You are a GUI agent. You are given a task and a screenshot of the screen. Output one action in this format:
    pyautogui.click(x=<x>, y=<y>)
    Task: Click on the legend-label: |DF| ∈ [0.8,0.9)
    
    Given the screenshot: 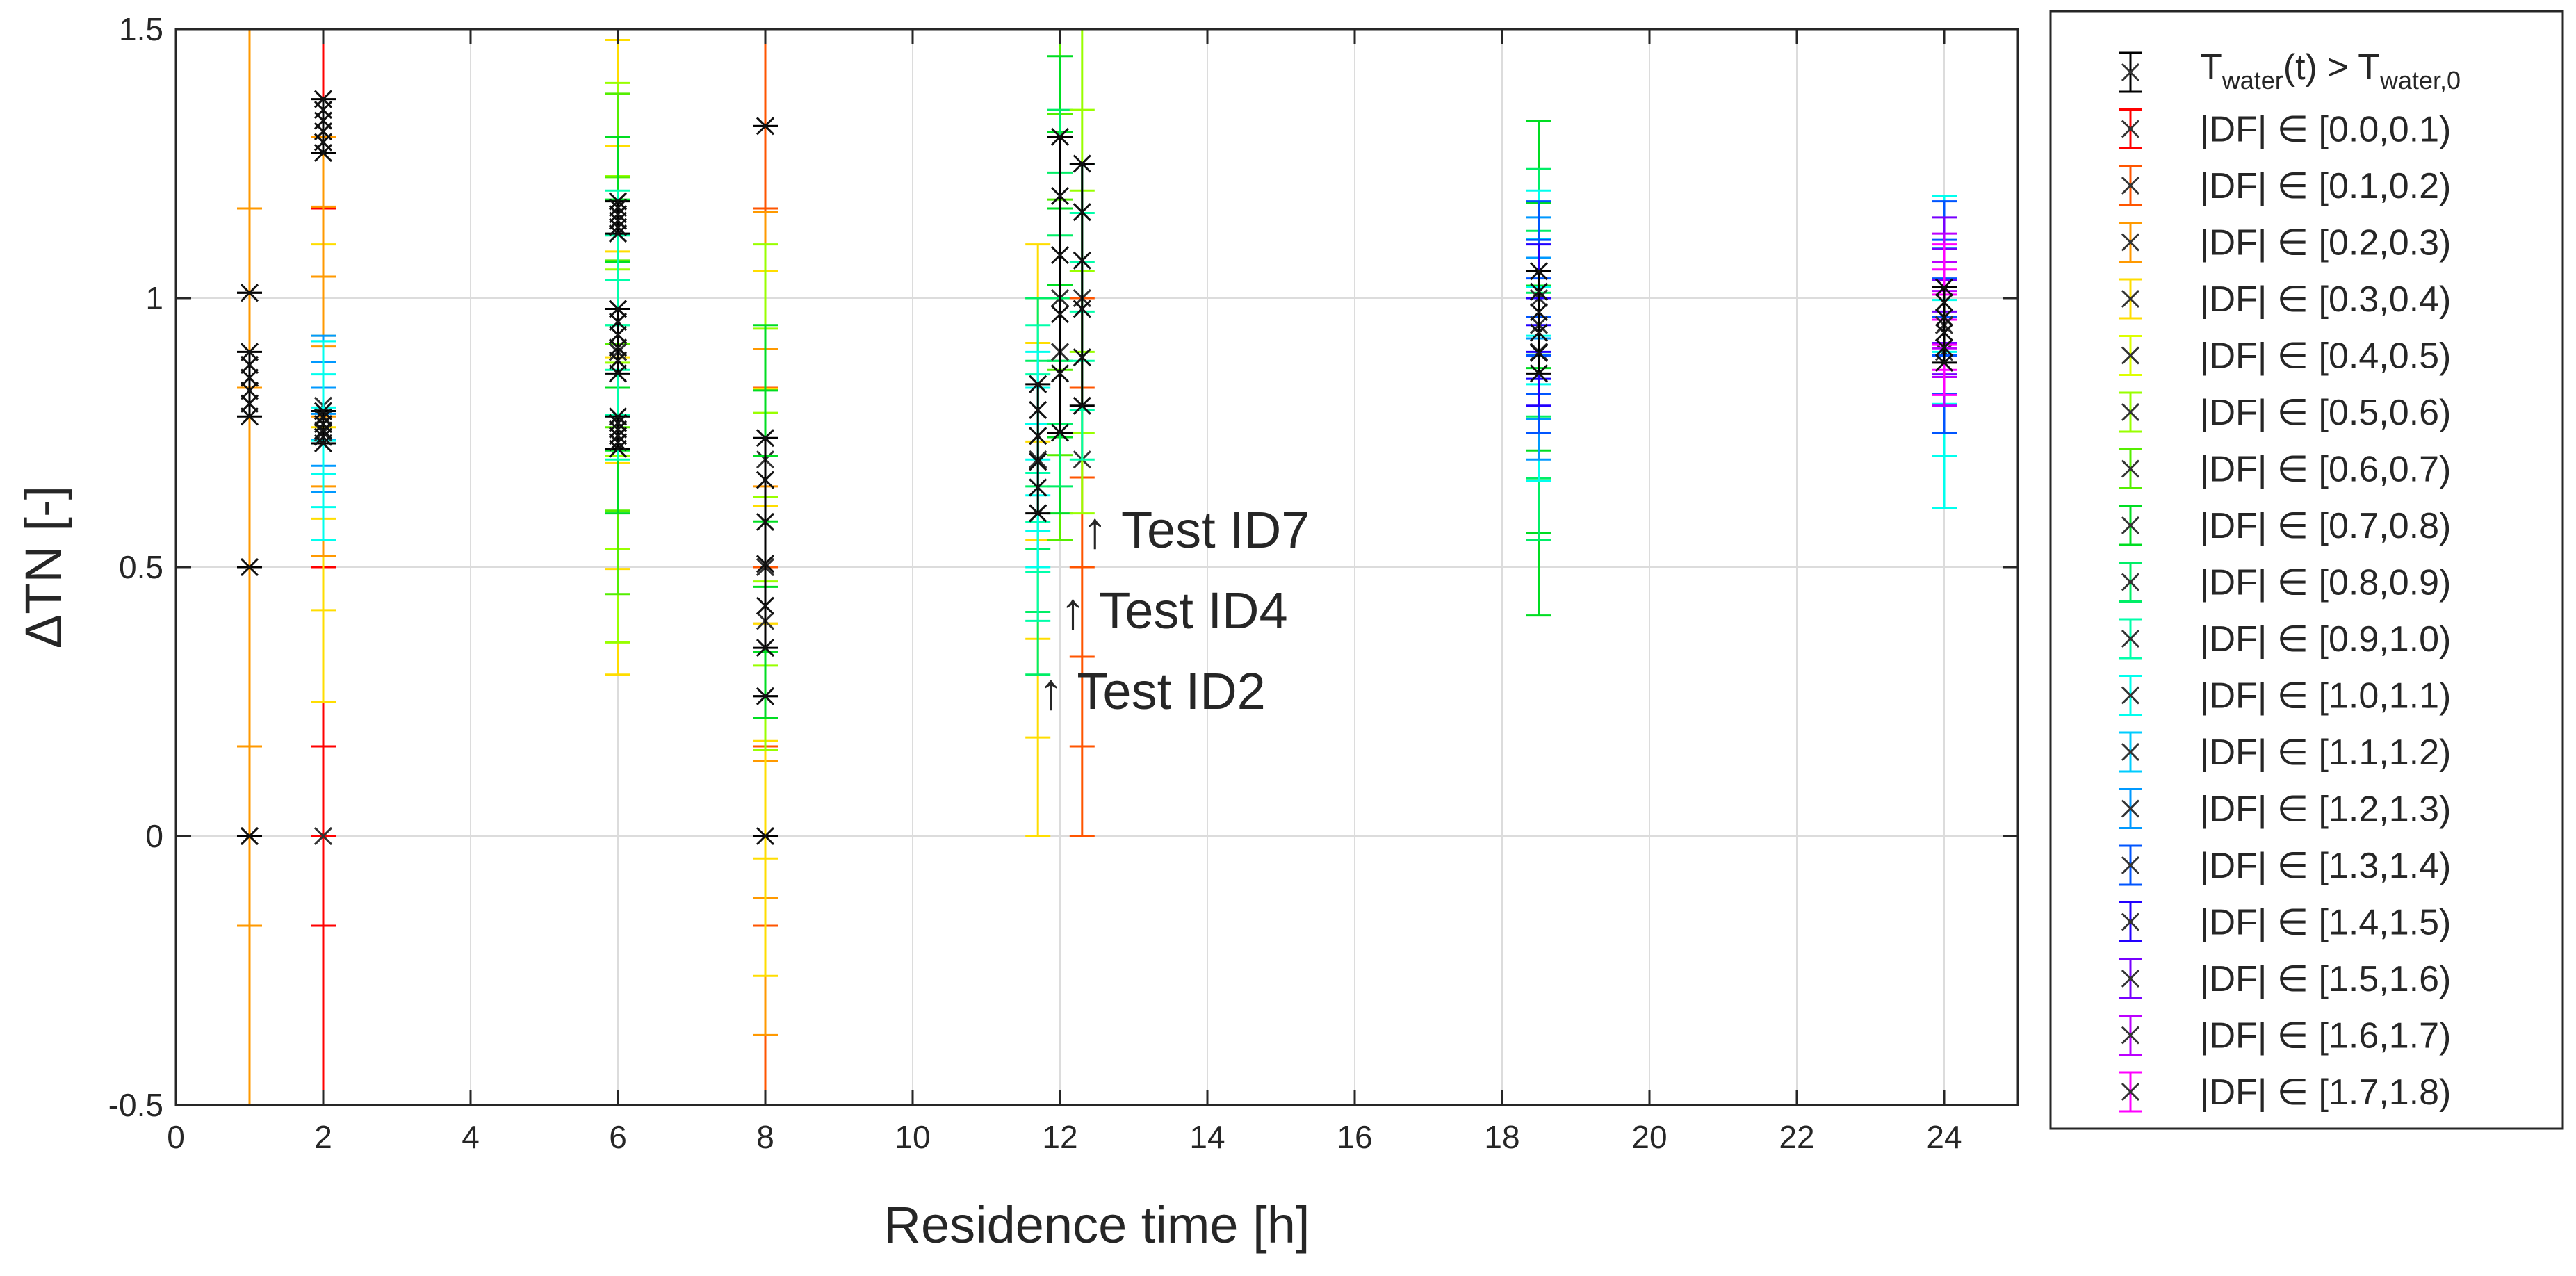 What is the action you would take?
    pyautogui.click(x=2325, y=583)
    